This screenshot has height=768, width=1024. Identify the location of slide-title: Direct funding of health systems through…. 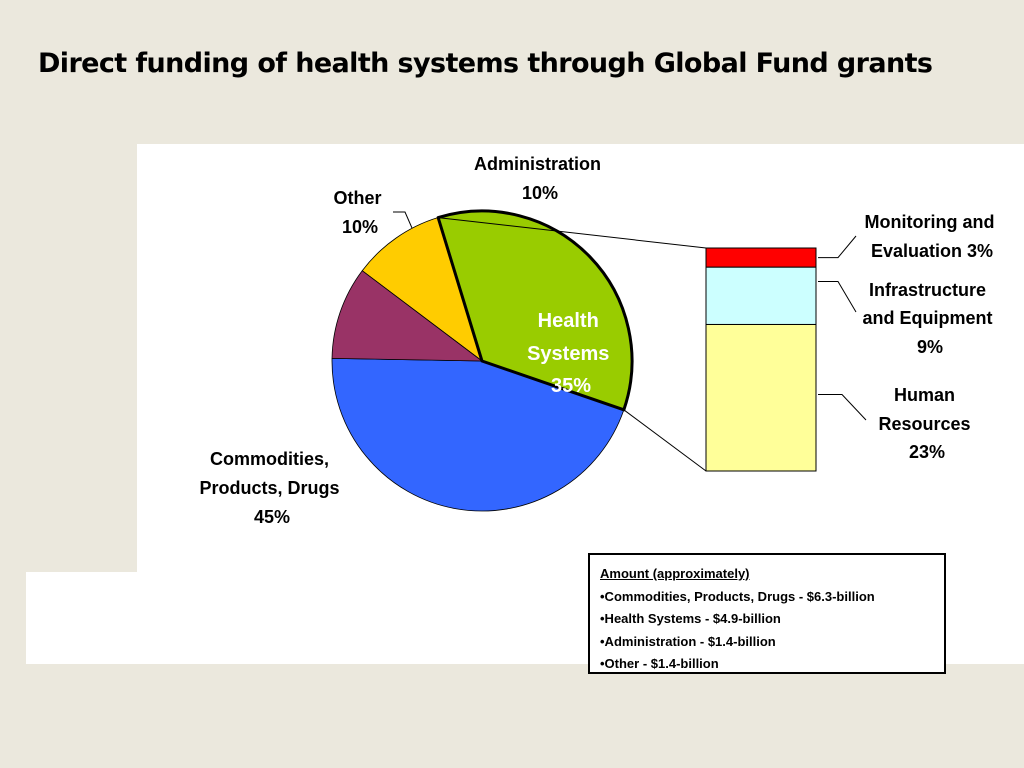
(485, 63).